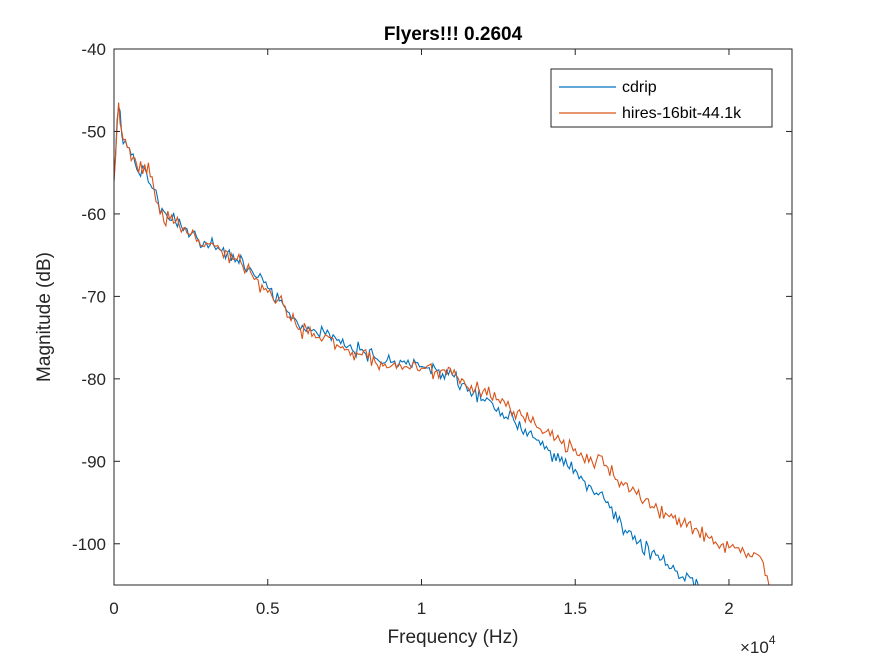 The height and width of the screenshot is (656, 875). I want to click on x-tick-label: 0, so click(113, 608).